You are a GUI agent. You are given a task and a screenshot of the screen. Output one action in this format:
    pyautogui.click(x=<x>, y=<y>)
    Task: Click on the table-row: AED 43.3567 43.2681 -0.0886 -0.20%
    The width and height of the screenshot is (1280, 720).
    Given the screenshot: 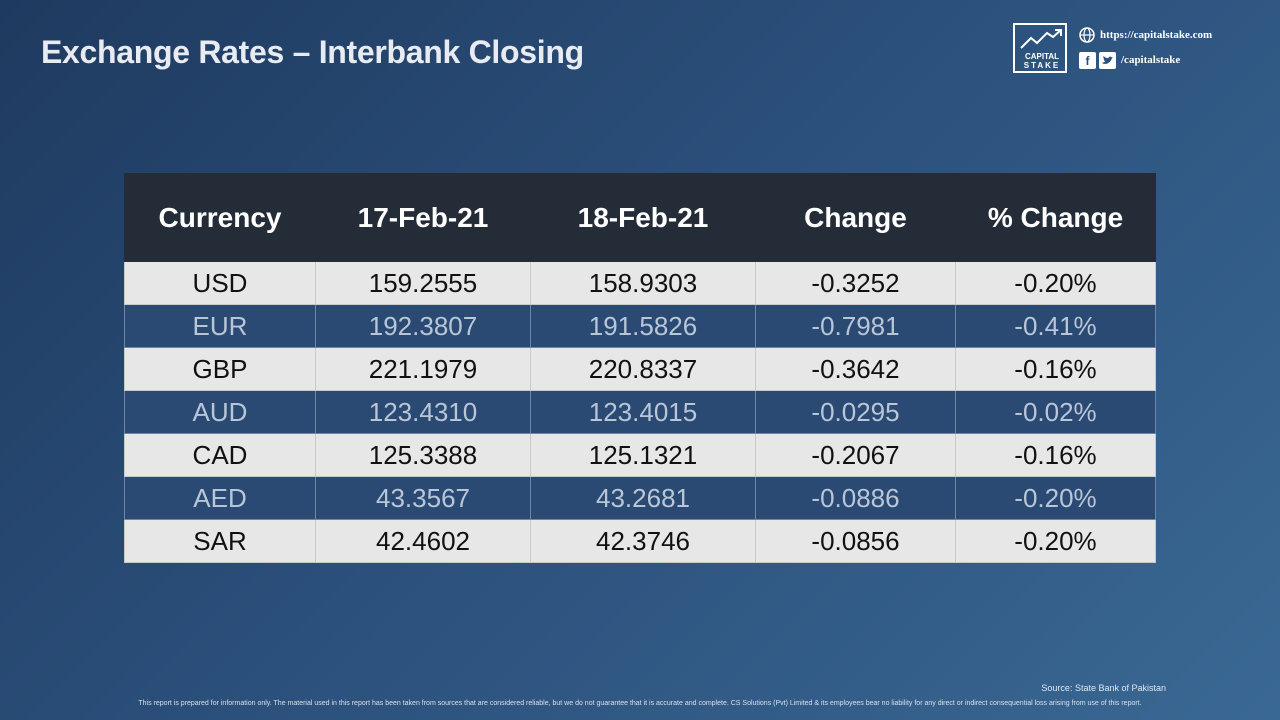 What is the action you would take?
    pyautogui.click(x=640, y=498)
    